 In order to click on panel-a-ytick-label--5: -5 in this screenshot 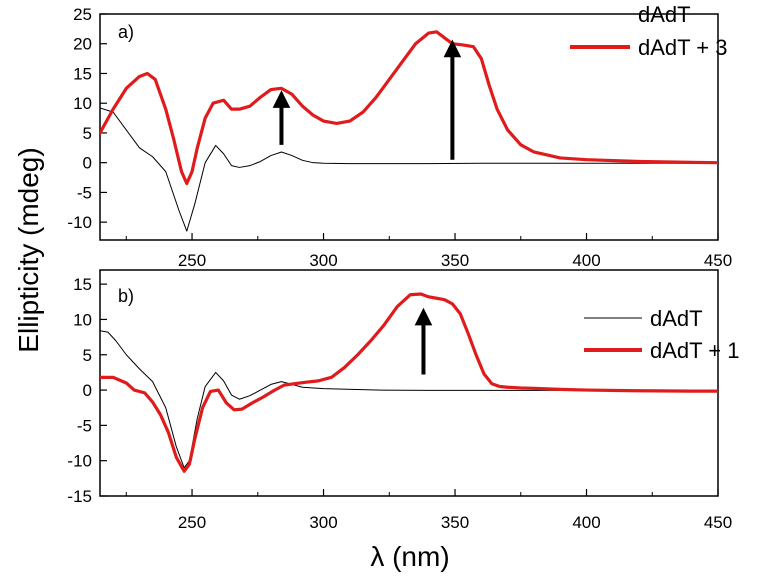, I will do `click(84, 192)`.